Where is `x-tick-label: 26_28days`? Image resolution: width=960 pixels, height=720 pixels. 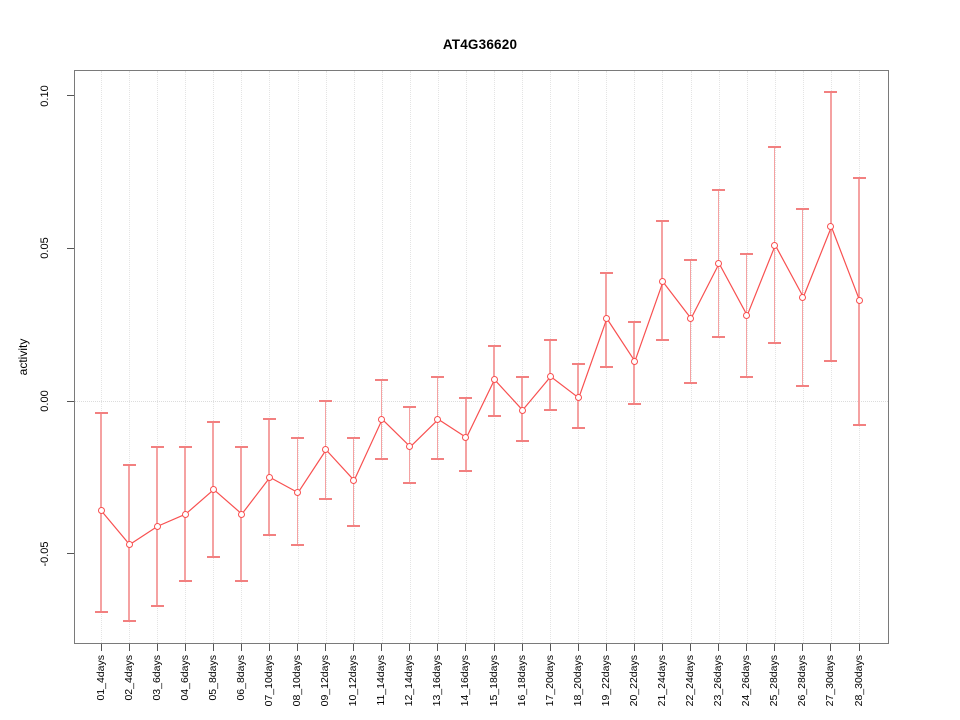
x-tick-label: 26_28days is located at coordinates (802, 681).